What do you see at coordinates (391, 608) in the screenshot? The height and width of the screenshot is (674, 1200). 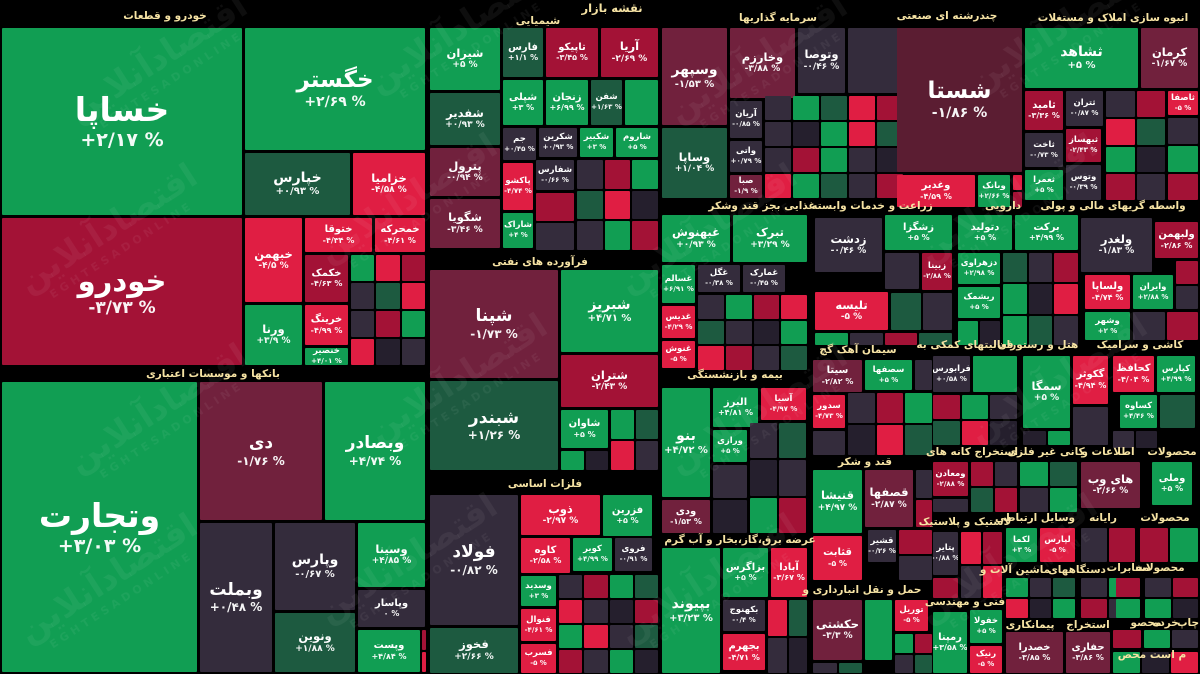 I see `tile-وپاسار: وپاسار ۰ %` at bounding box center [391, 608].